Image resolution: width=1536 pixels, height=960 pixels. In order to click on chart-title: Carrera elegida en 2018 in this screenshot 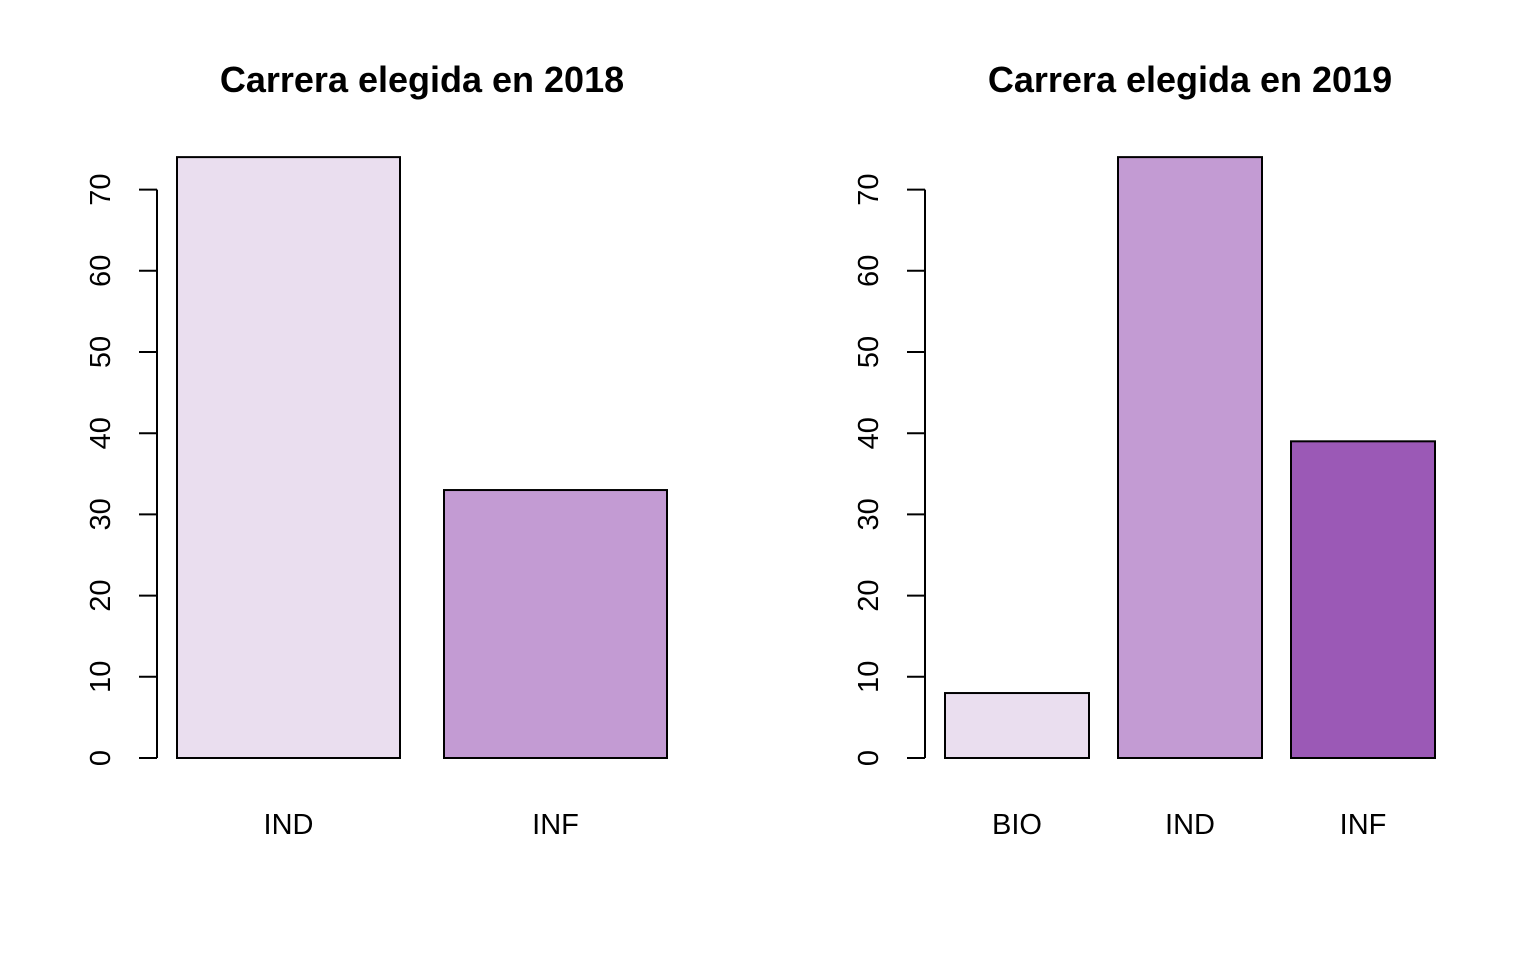, I will do `click(422, 79)`.